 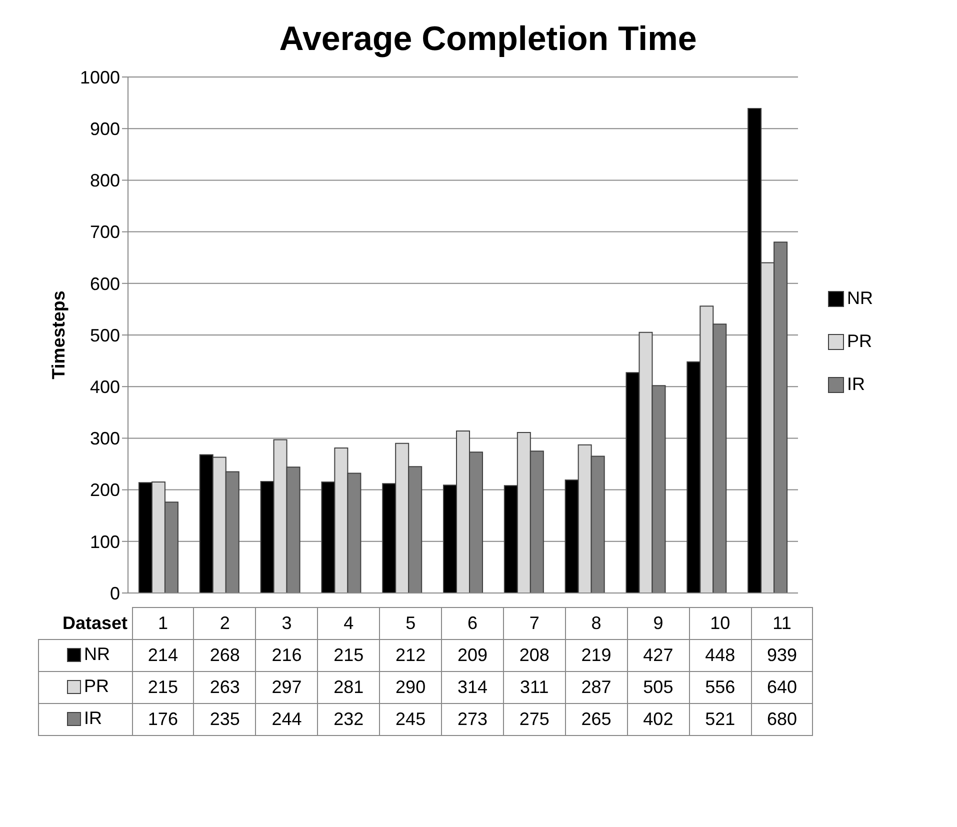 What do you see at coordinates (596, 656) in the screenshot?
I see `data-label: 219` at bounding box center [596, 656].